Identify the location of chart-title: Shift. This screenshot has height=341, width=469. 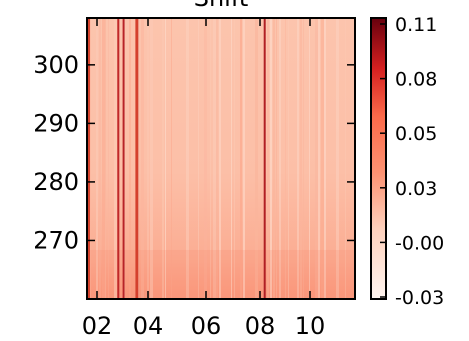
(221, 6).